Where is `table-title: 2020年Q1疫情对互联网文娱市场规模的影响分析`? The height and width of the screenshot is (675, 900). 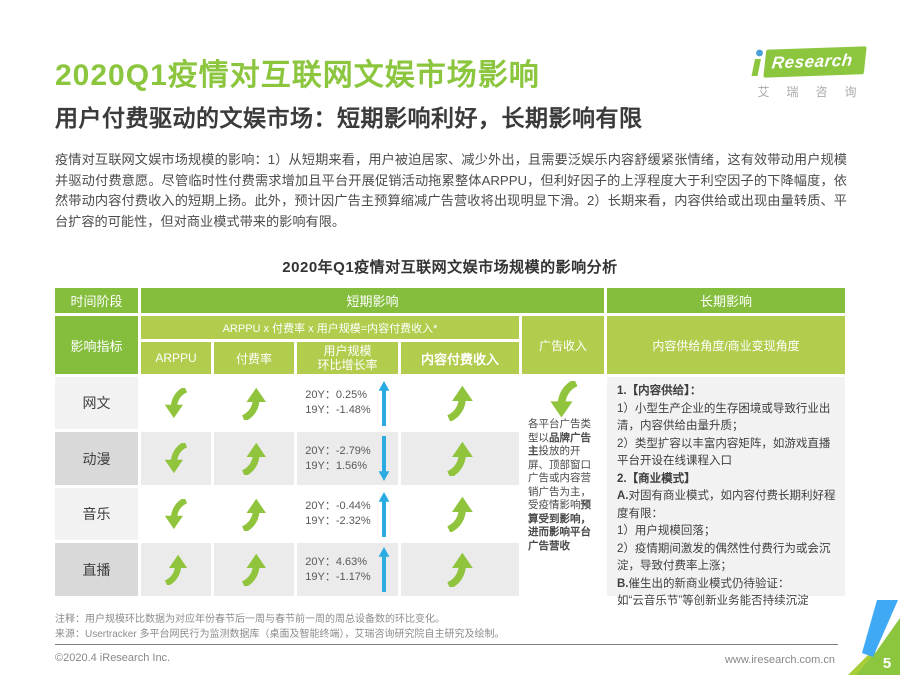
table-title: 2020年Q1疫情对互联网文娱市场规模的影响分析 is located at coordinates (450, 267).